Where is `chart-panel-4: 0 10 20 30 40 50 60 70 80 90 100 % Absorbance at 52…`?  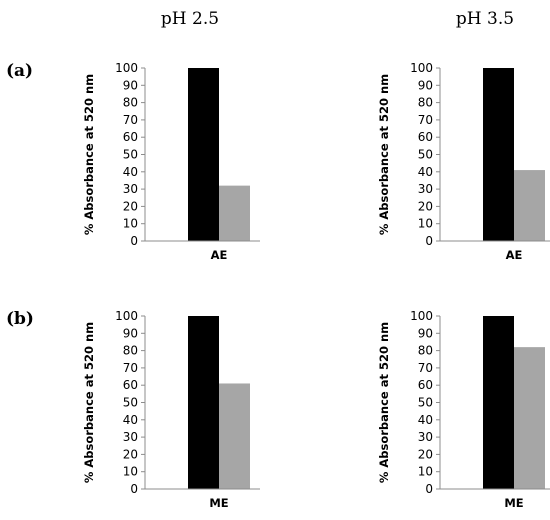
chart-panel-4: 0 10 20 30 40 50 60 70 80 90 100 % Absorbance at 52… is located at coordinates (463, 409).